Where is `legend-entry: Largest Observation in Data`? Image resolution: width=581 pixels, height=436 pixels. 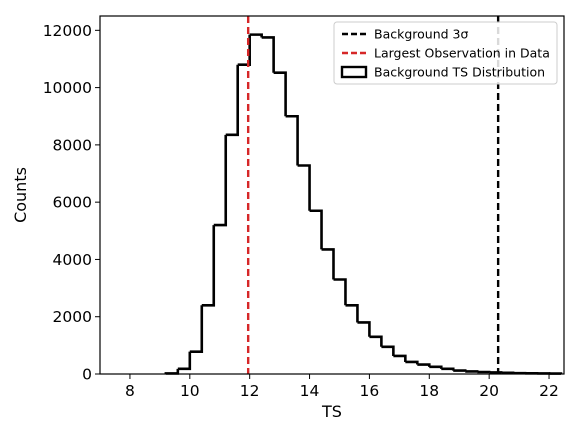 legend-entry: Largest Observation in Data is located at coordinates (446, 53).